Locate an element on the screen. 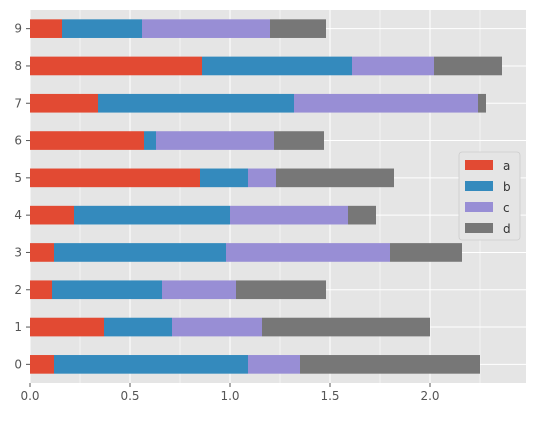  x-tick-label: 1.0 is located at coordinates (229, 396).